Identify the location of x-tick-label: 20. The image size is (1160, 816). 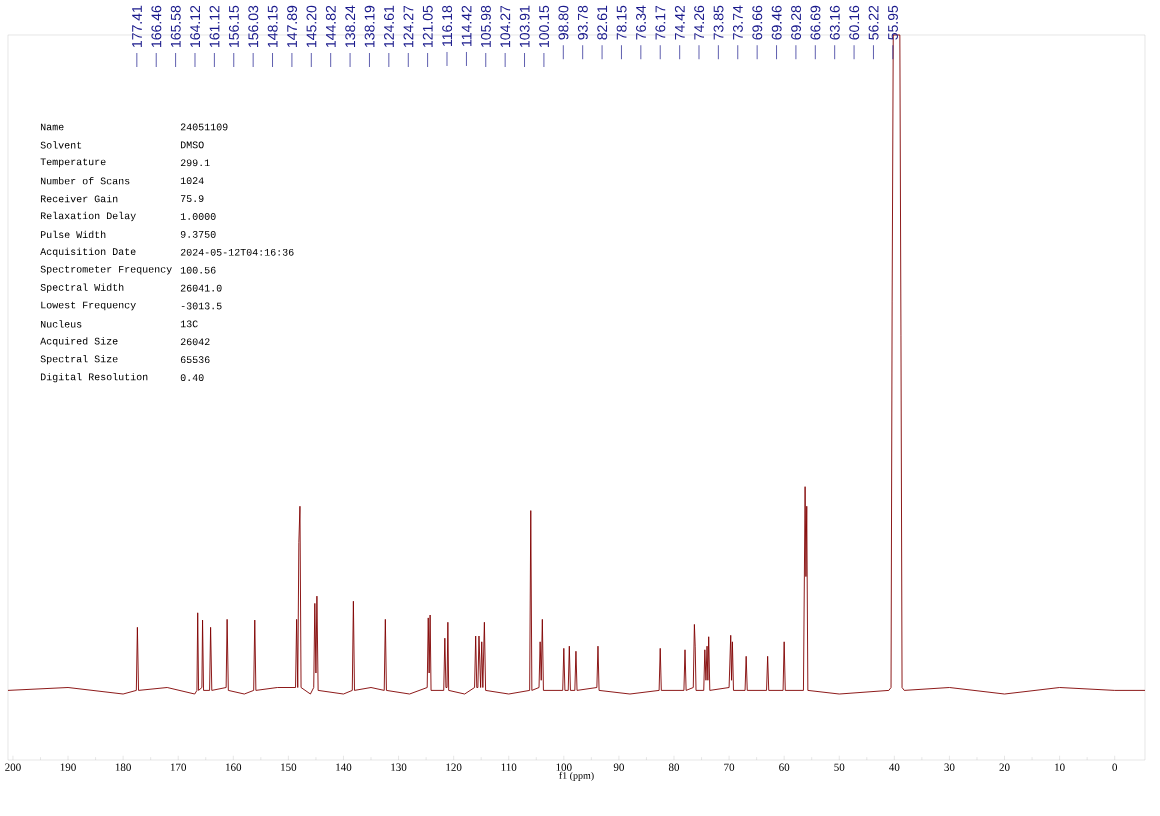
(1004, 767).